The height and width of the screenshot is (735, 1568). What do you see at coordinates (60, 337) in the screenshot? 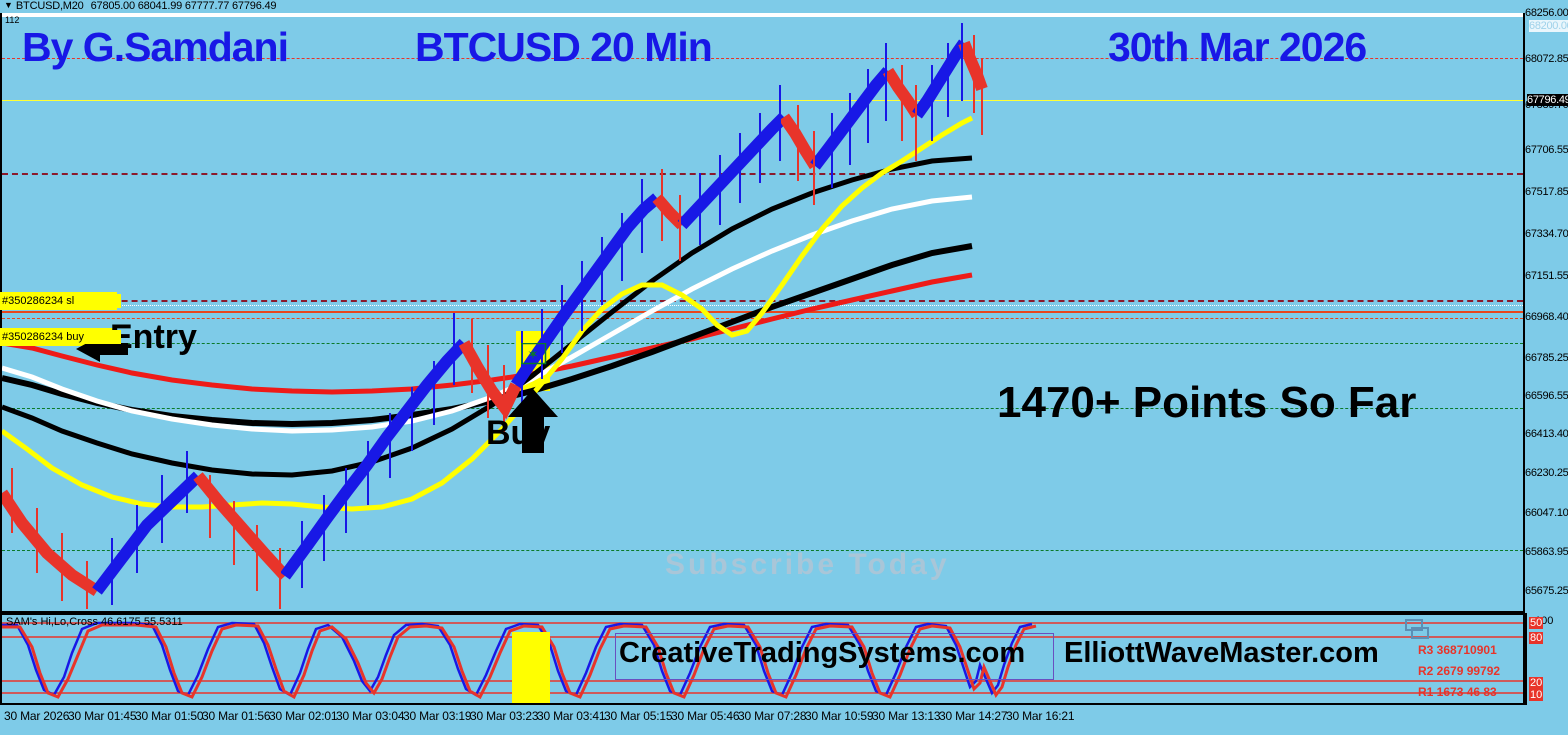
I see `order-tag-buy: #350286234 buy` at bounding box center [60, 337].